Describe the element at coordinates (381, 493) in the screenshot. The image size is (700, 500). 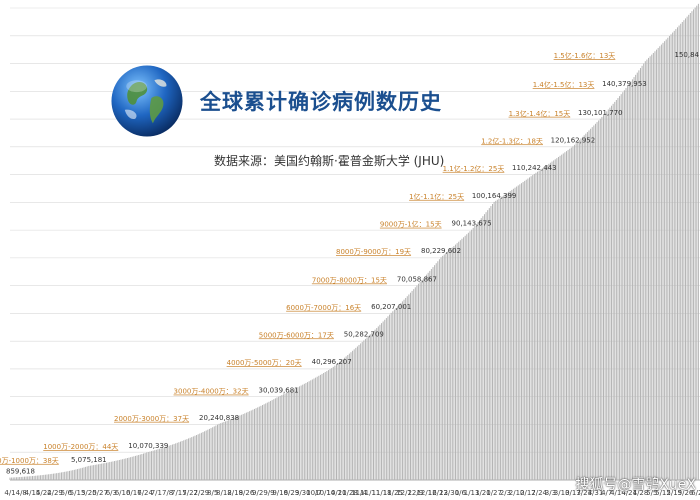
I see `x-tick-label: 11/18` at that location.